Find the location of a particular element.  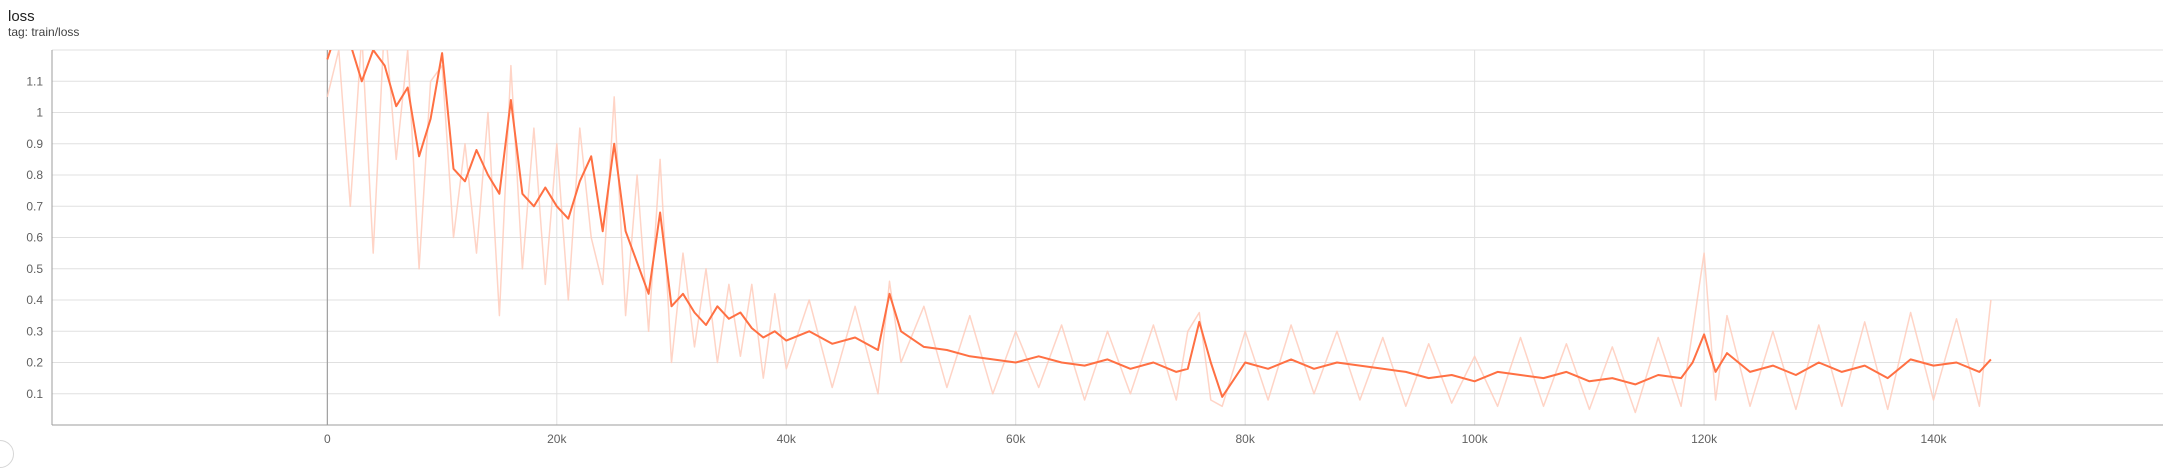

y-tick-label: 1.1 is located at coordinates (34, 81).